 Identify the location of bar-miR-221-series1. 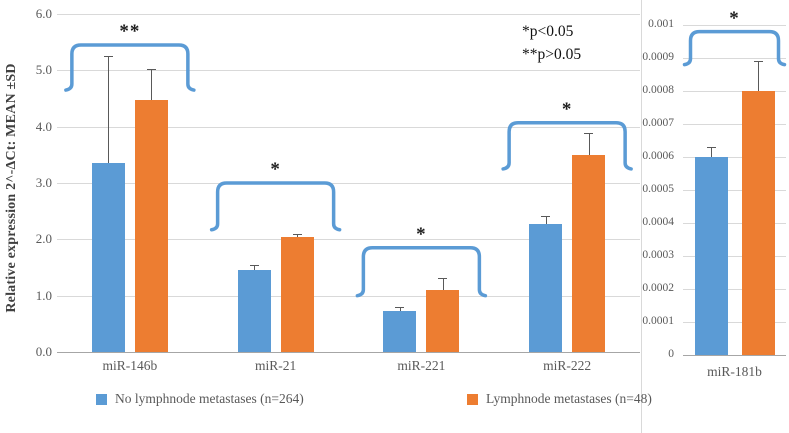
(443, 321).